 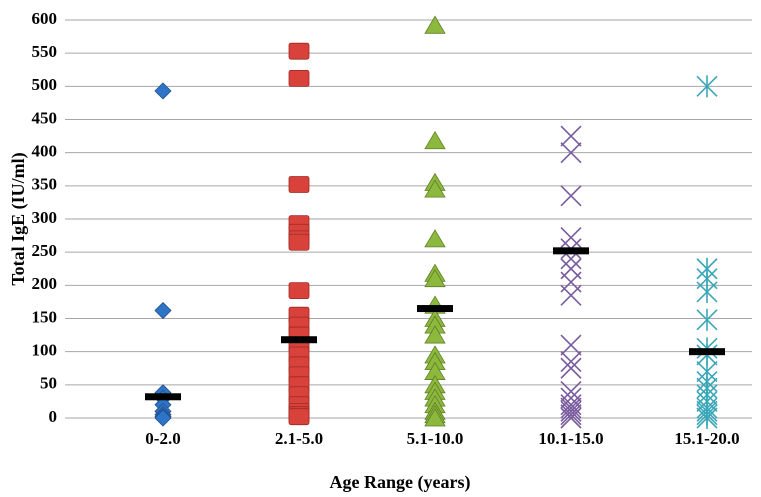 What do you see at coordinates (435, 438) in the screenshot?
I see `x-tick-label: 5.1-10.0` at bounding box center [435, 438].